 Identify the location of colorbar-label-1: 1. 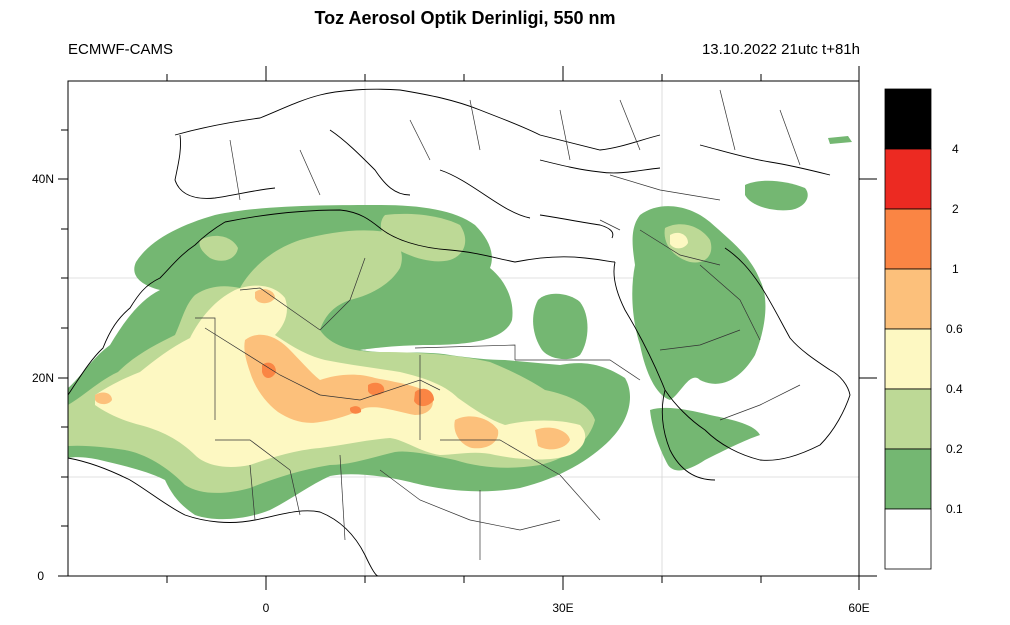
(955, 269).